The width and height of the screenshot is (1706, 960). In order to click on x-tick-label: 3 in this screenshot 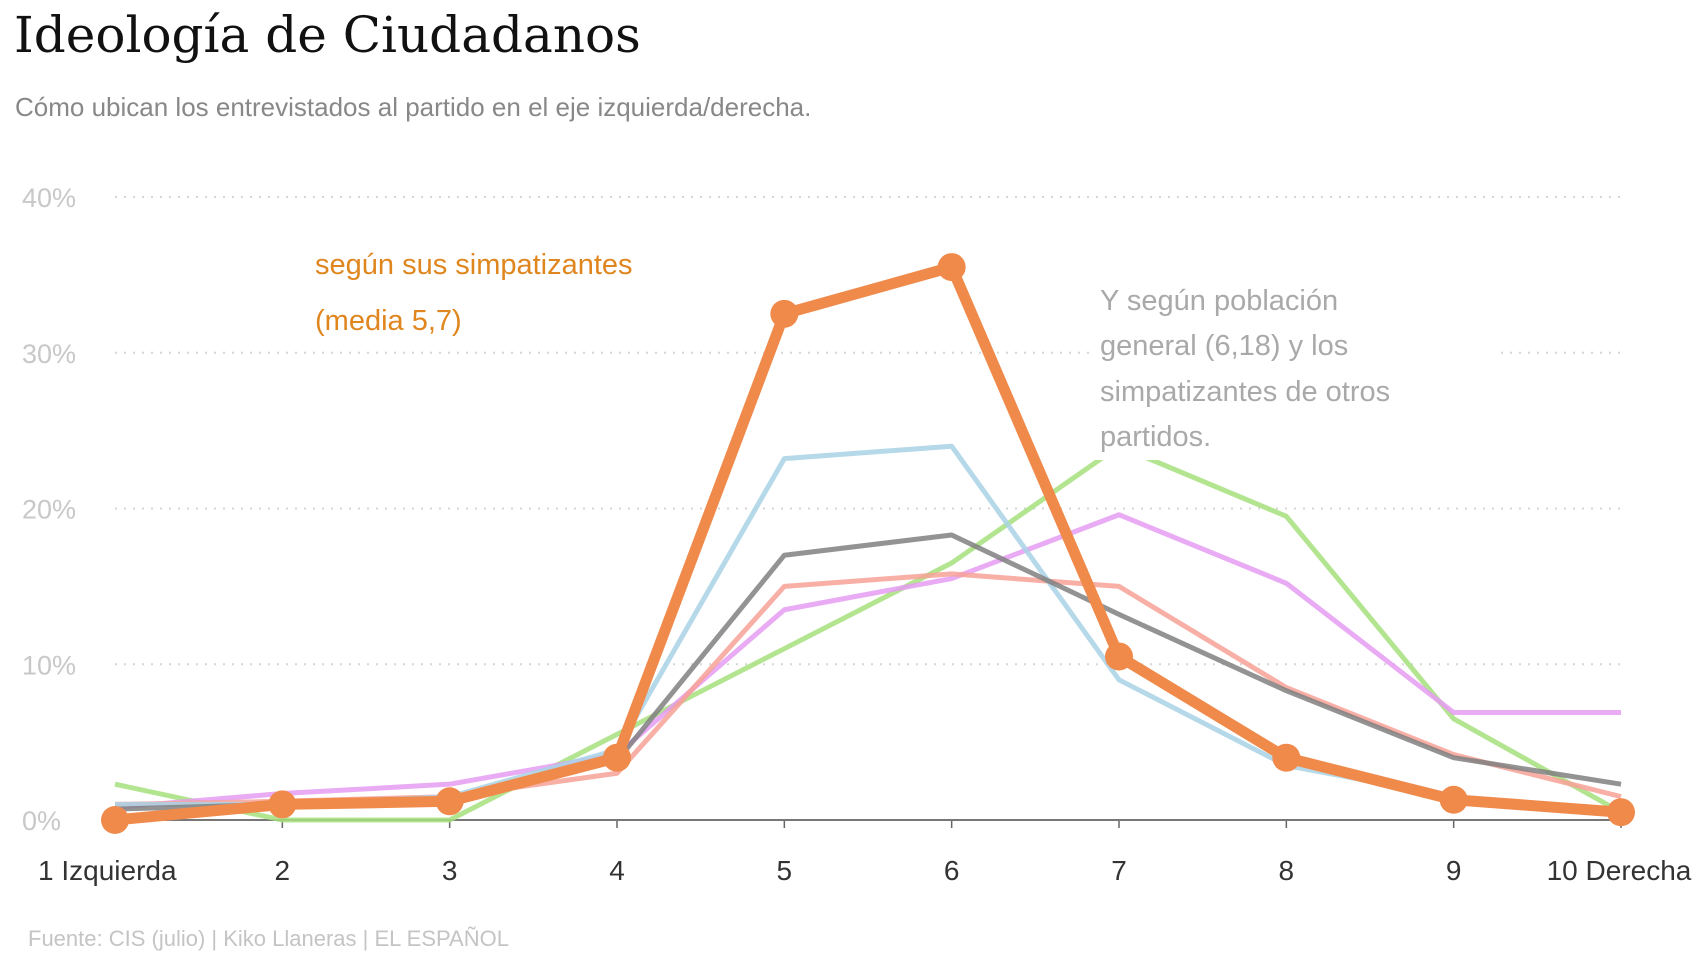, I will do `click(450, 870)`.